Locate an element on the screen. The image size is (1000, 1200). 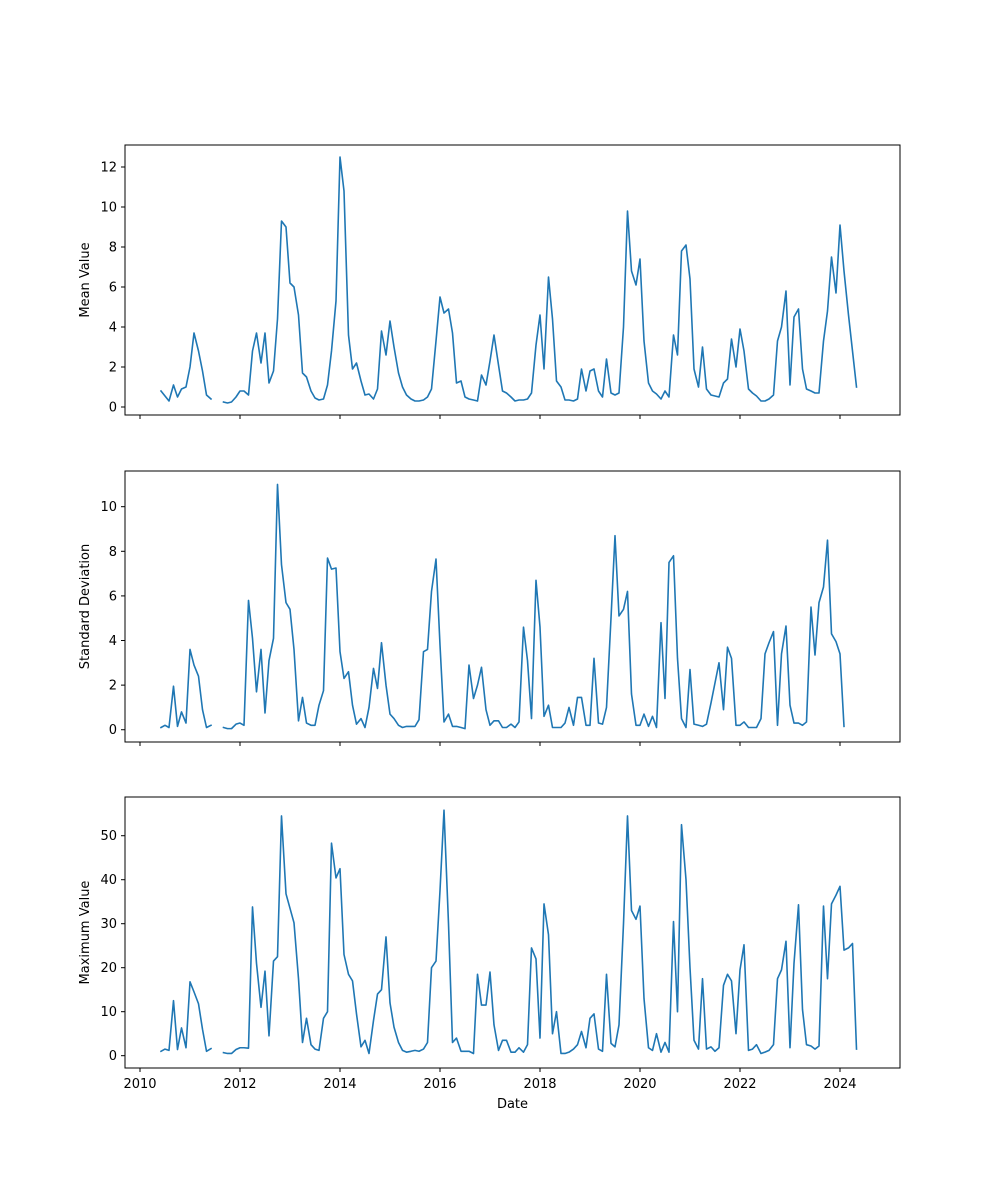
x-tick-label: 2018 is located at coordinates (539, 1084).